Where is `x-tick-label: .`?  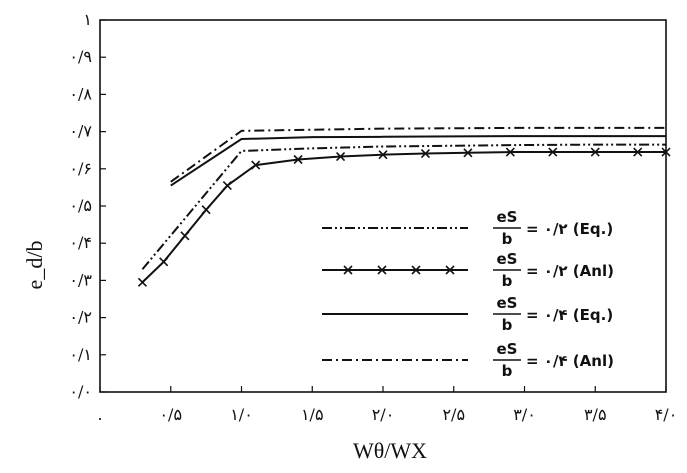 x-tick-label: . is located at coordinates (99, 414).